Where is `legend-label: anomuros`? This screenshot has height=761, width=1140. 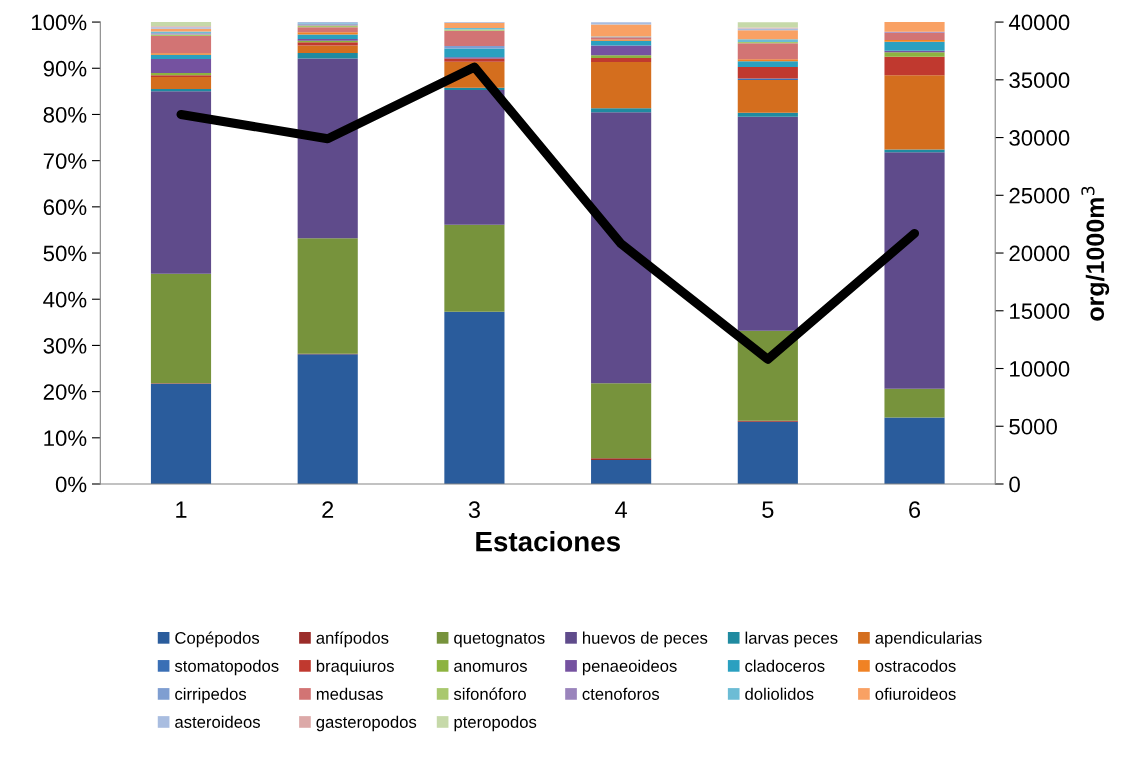 legend-label: anomuros is located at coordinates (490, 667).